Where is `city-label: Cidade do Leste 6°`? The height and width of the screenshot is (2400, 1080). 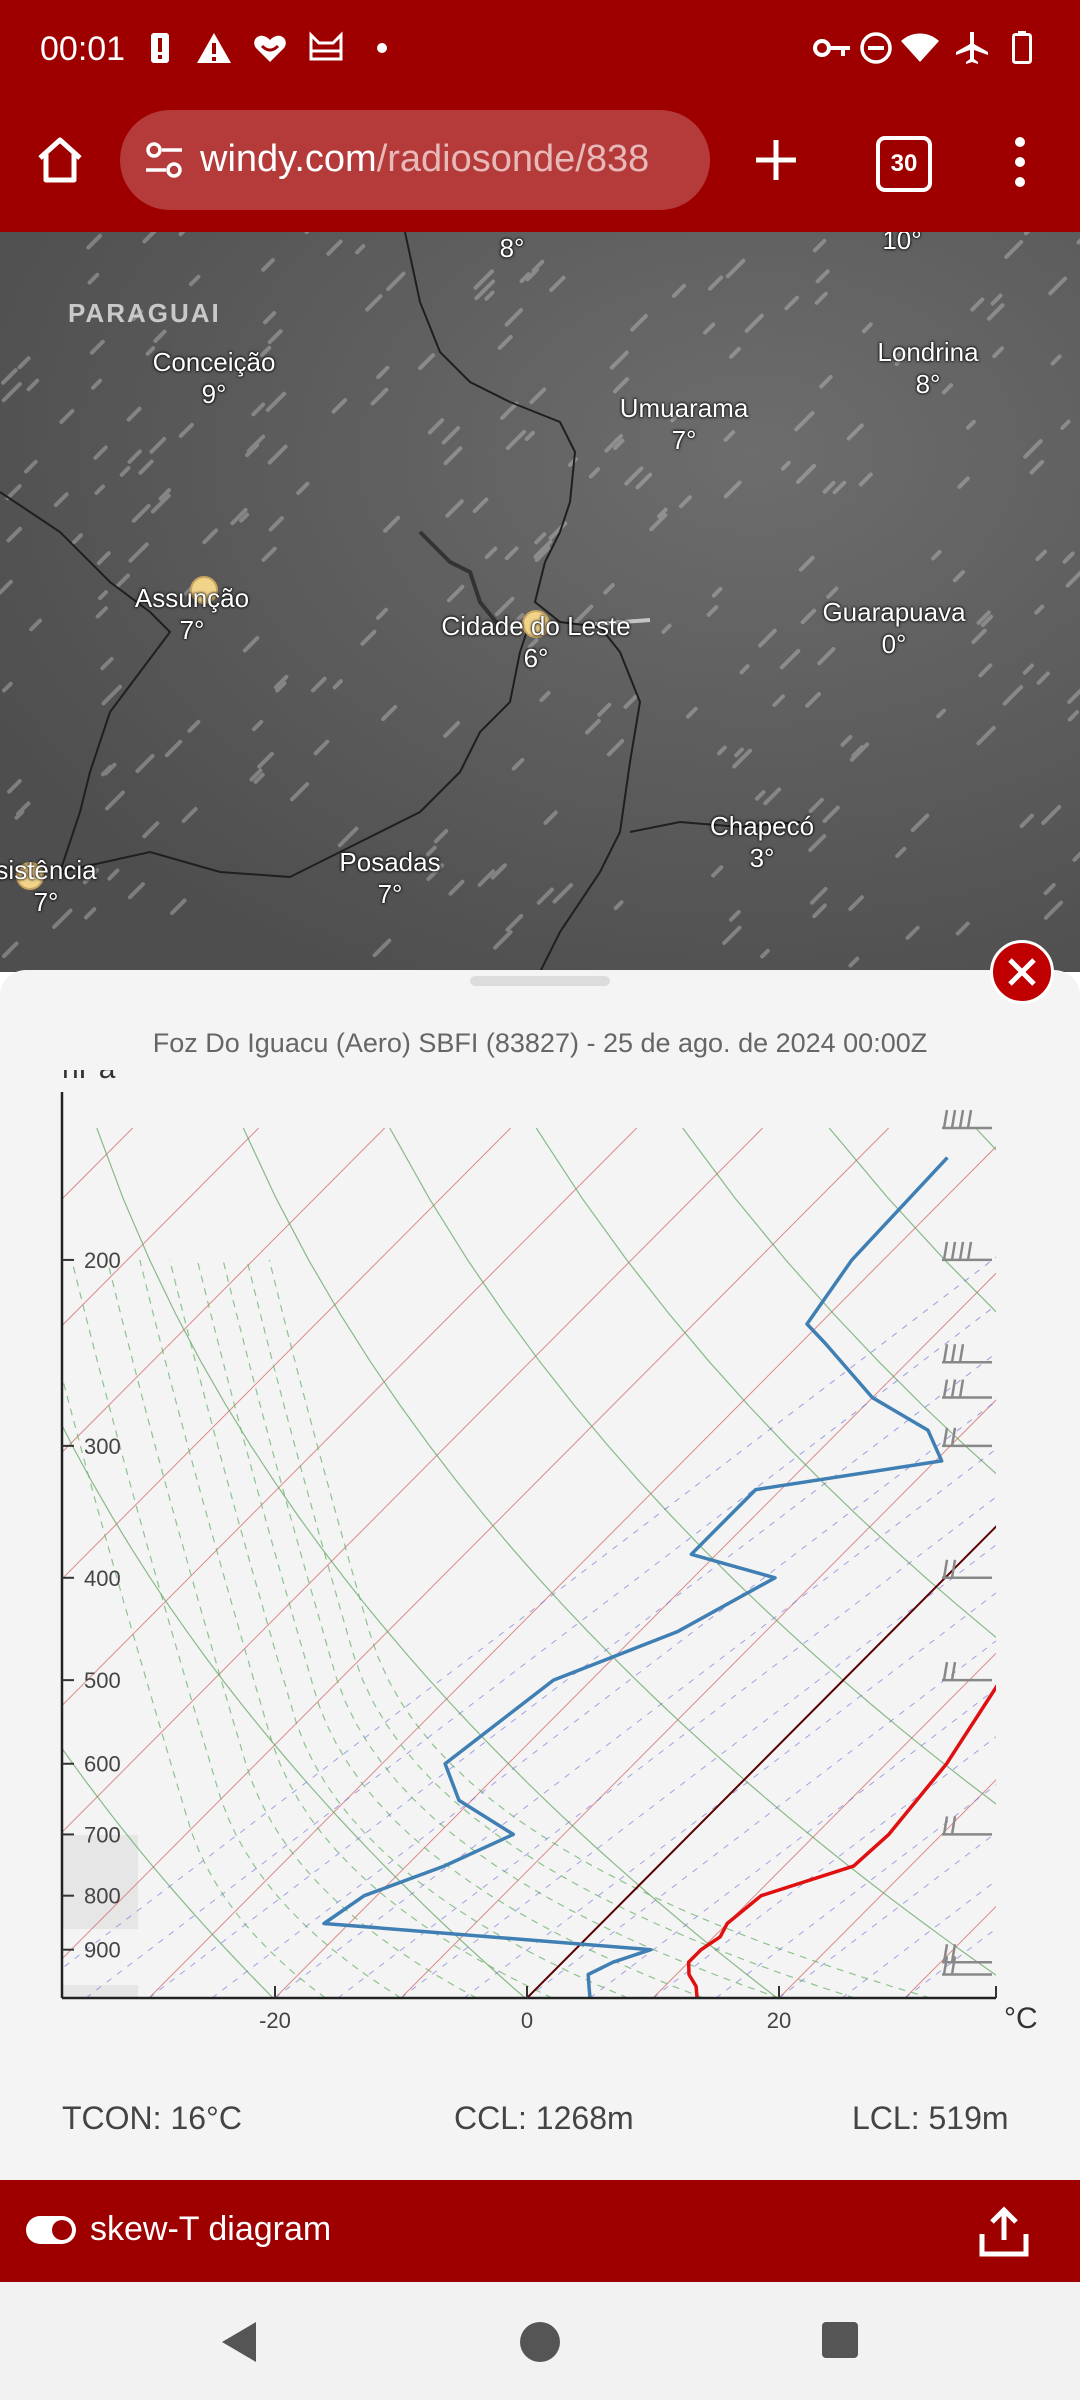
city-label: Cidade do Leste 6° is located at coordinates (535, 642).